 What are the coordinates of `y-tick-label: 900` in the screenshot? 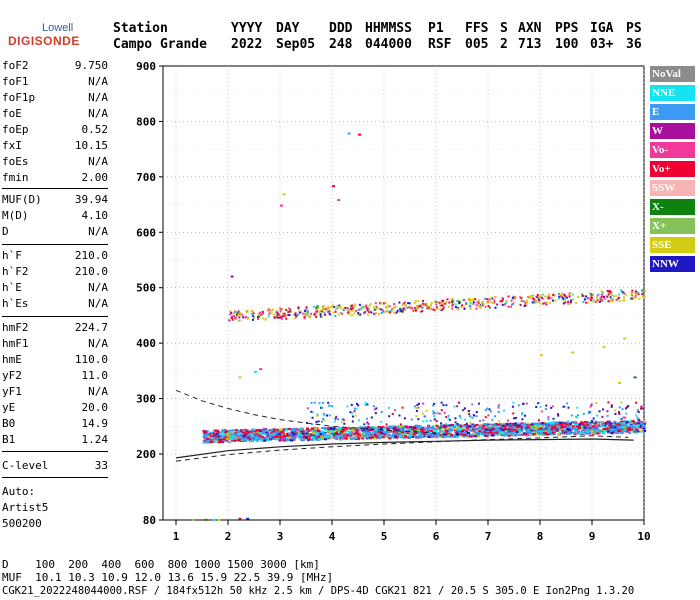 It's located at (146, 66).